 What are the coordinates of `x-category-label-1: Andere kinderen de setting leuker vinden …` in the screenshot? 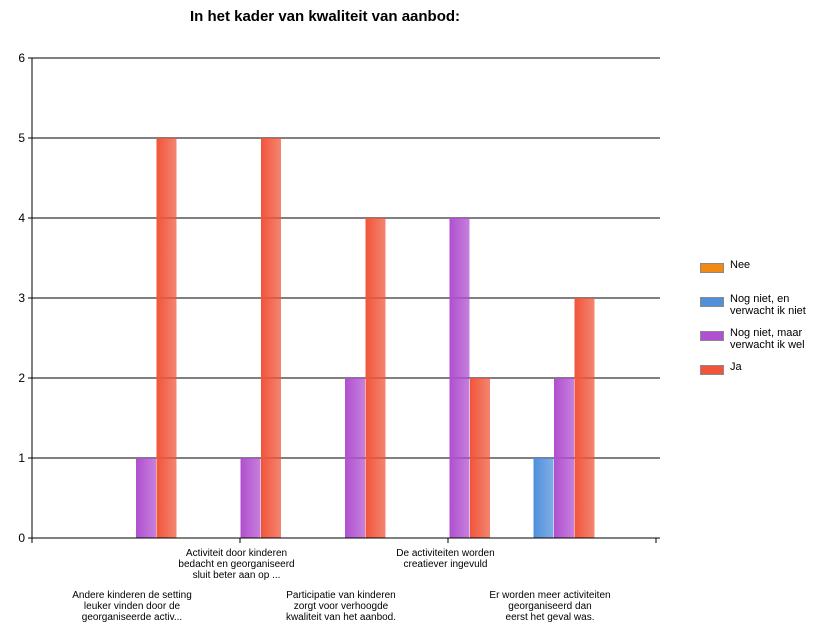 It's located at (132, 606).